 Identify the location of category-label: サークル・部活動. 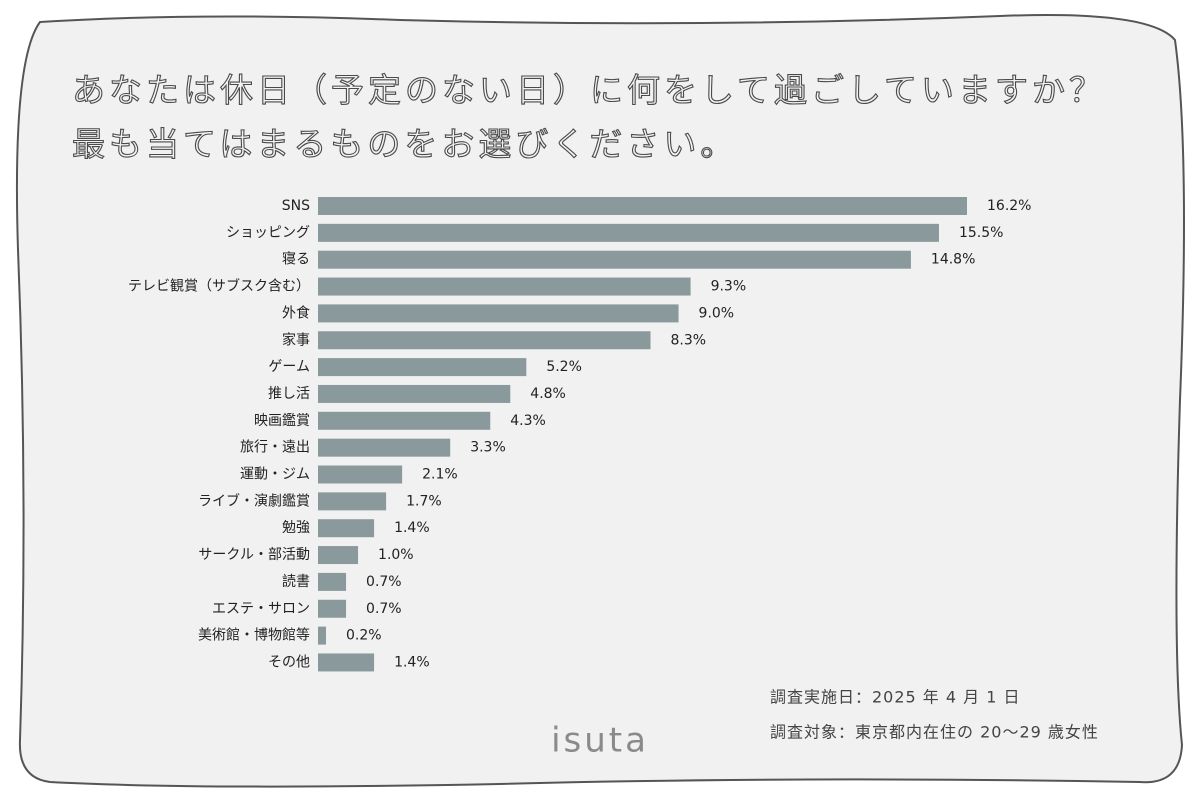
(254, 555).